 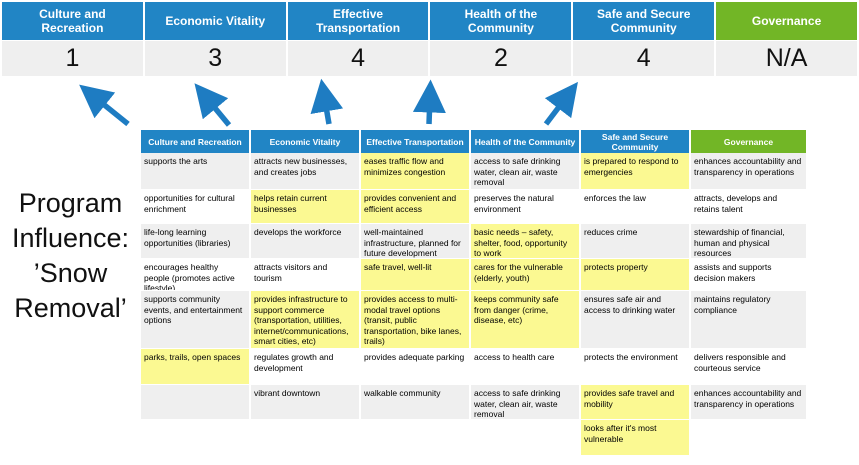 What do you see at coordinates (636, 367) in the screenshot?
I see `matrix-cell: protects the environment` at bounding box center [636, 367].